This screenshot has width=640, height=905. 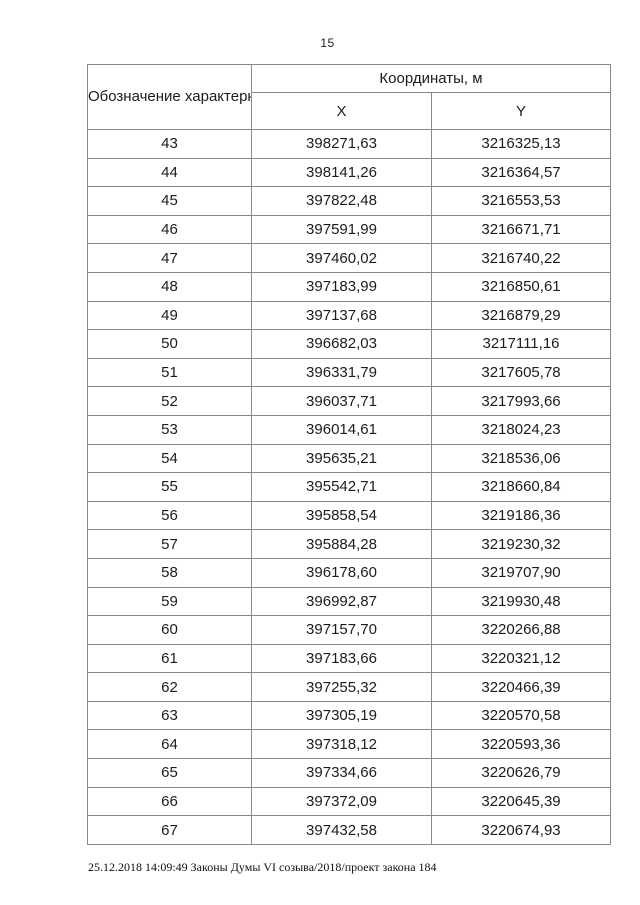 I want to click on x-cell: 396992,87, so click(x=341, y=601).